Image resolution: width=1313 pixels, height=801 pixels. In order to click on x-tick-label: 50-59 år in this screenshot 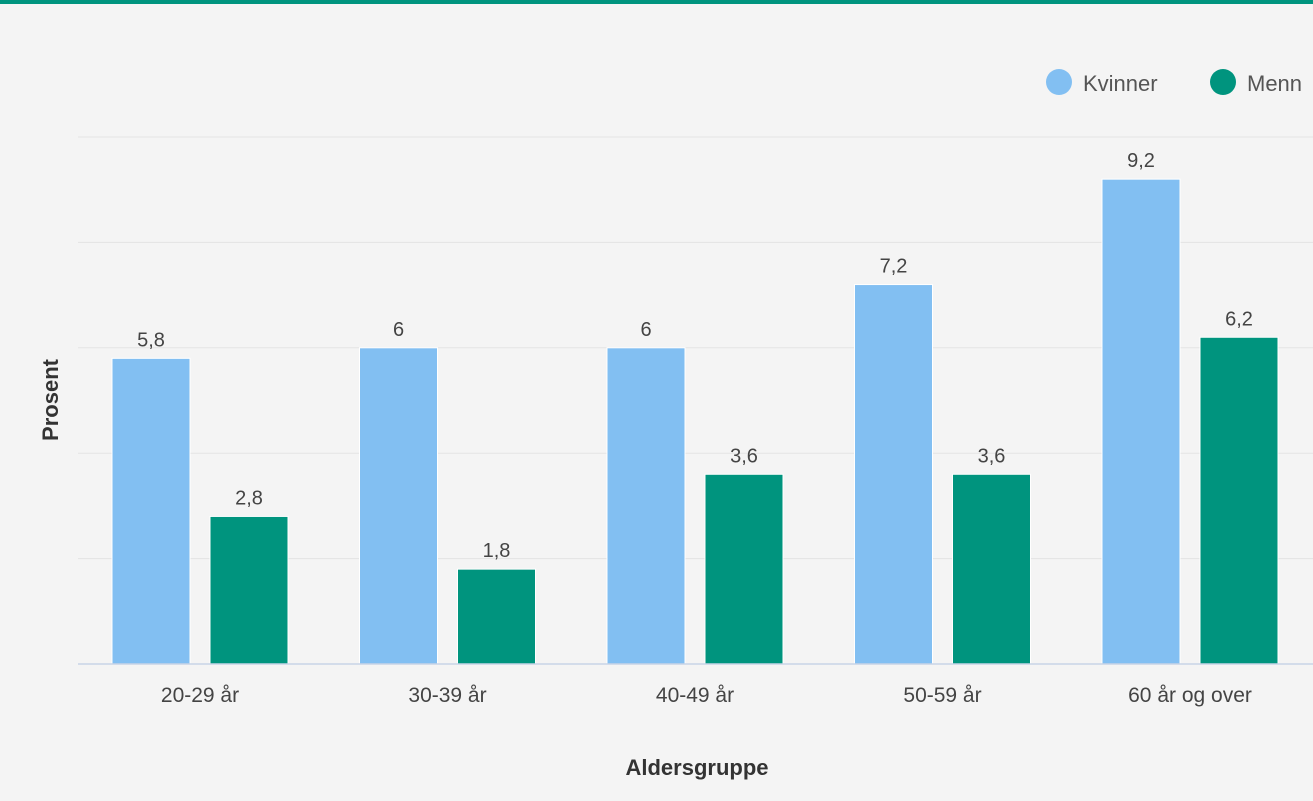, I will do `click(942, 695)`.